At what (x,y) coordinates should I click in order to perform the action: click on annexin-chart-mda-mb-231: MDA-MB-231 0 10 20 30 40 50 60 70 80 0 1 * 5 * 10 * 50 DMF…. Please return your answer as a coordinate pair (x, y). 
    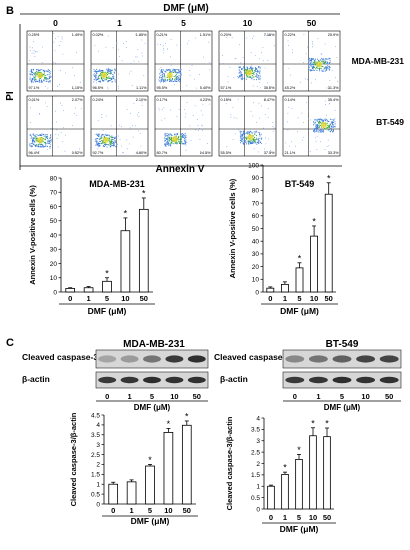
    Looking at the image, I should click on (91, 245).